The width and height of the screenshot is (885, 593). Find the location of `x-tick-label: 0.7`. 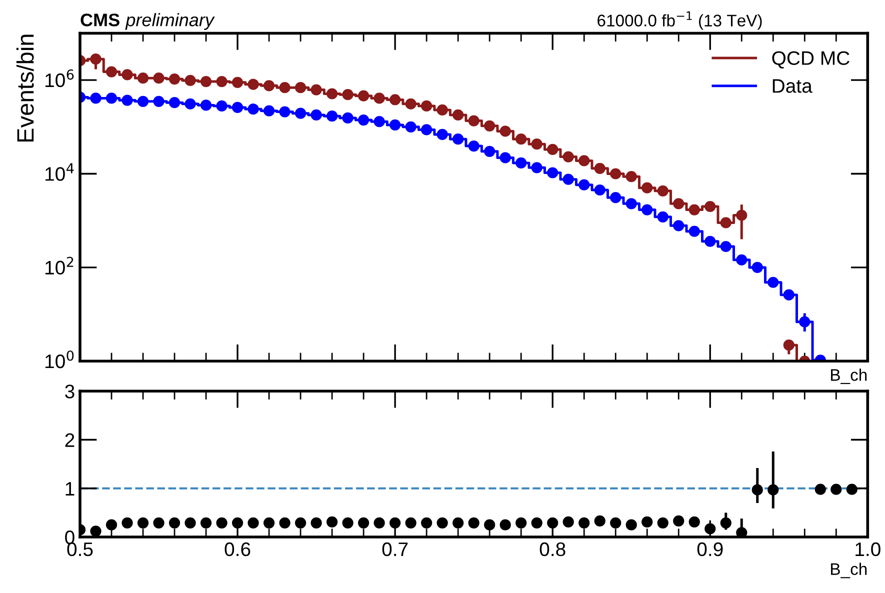

x-tick-label: 0.7 is located at coordinates (395, 549).